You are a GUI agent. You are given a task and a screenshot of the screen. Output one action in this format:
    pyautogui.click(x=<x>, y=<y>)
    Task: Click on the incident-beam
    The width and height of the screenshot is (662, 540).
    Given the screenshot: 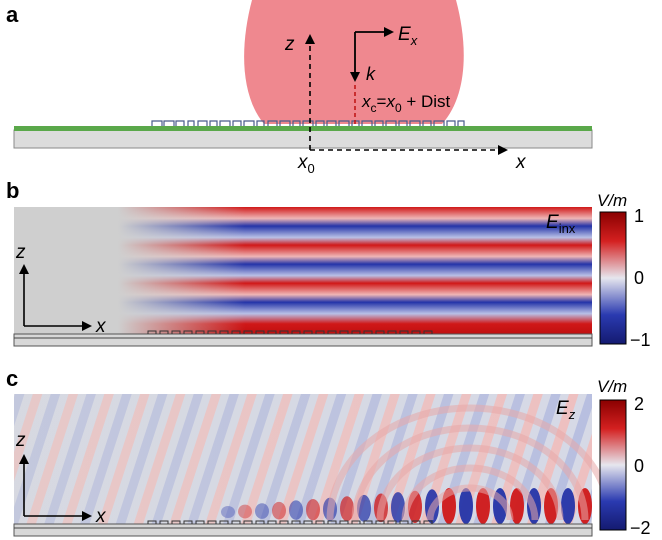 What is the action you would take?
    pyautogui.click(x=354, y=62)
    